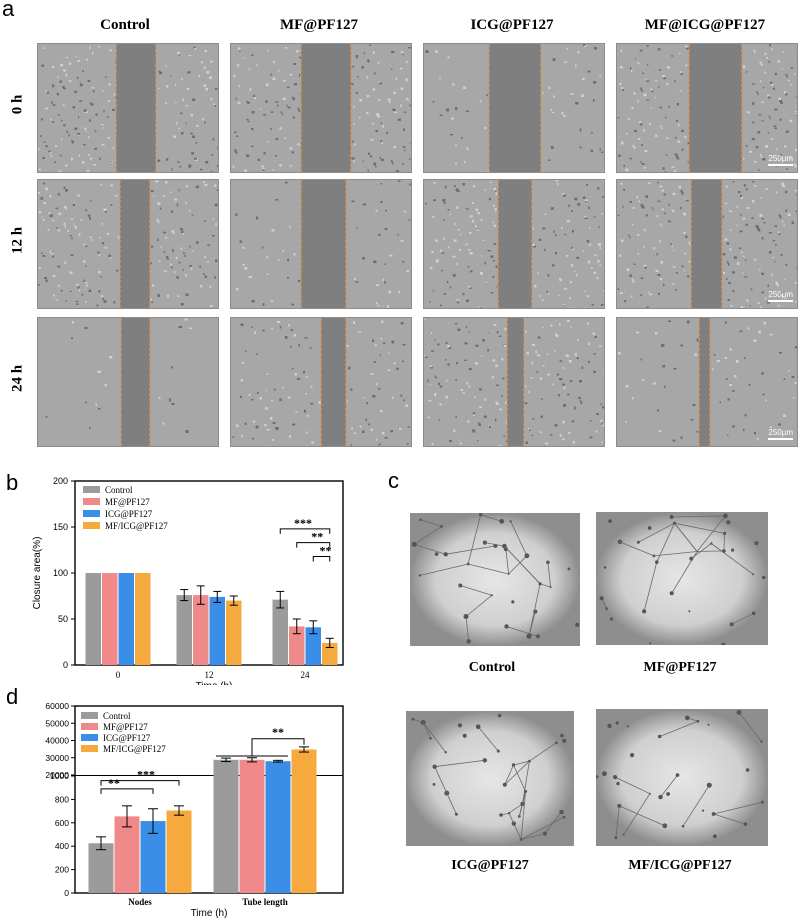 This screenshot has height=921, width=798. I want to click on bar-Control-Nodes, so click(101, 868).